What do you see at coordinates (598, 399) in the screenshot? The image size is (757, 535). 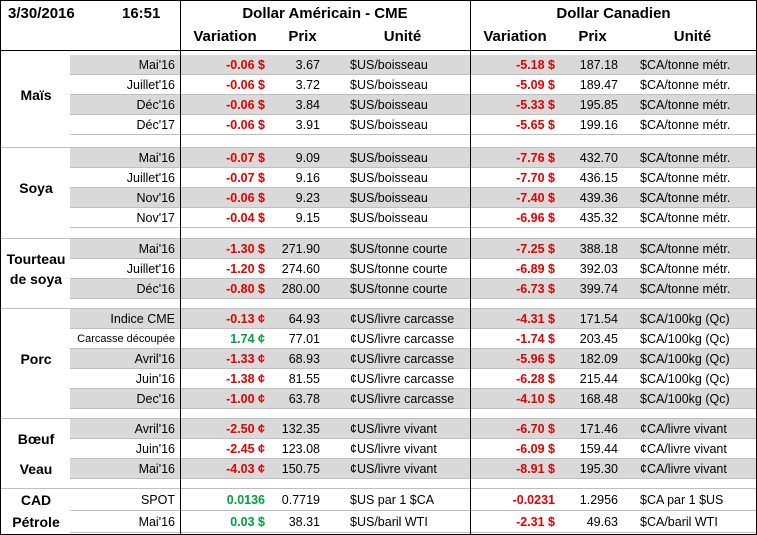 I see `ca-price: 168.48` at bounding box center [598, 399].